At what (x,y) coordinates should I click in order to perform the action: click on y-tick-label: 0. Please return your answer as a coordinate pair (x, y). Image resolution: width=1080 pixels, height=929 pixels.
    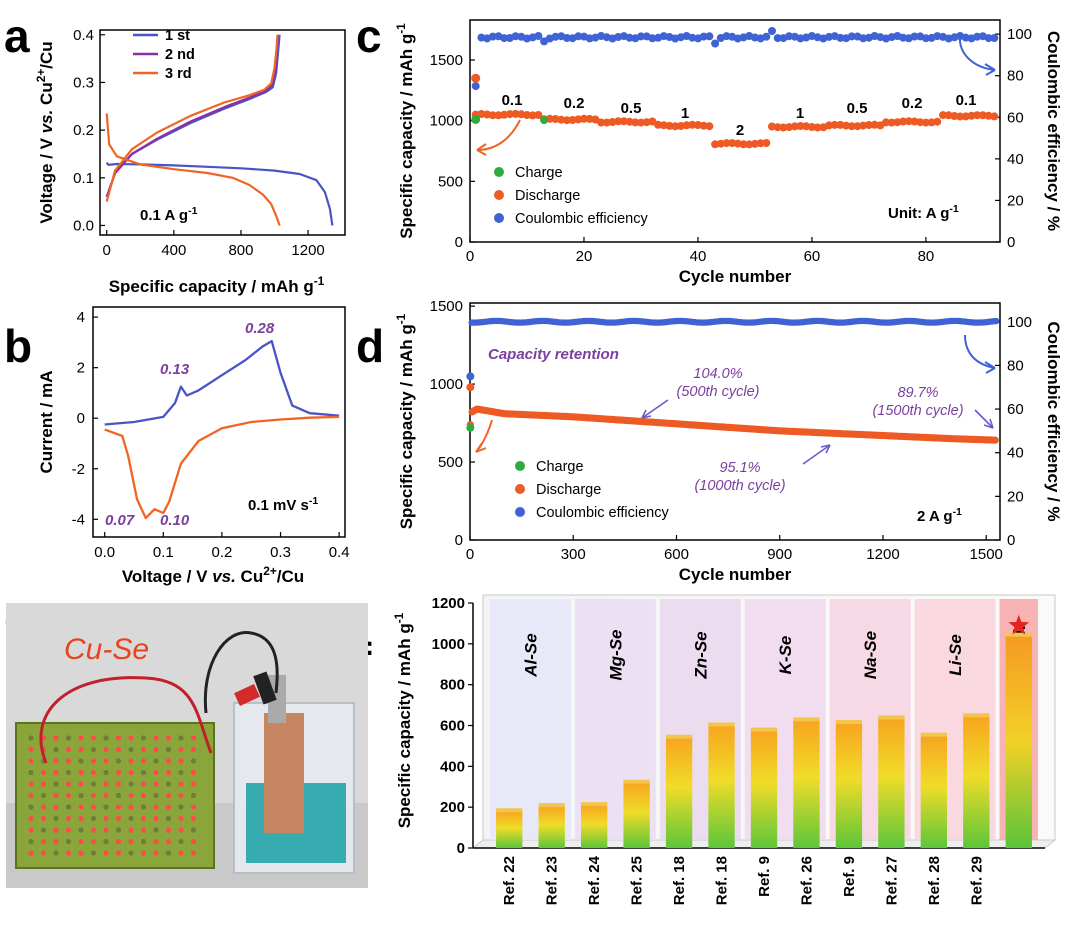
    Looking at the image, I should click on (459, 242).